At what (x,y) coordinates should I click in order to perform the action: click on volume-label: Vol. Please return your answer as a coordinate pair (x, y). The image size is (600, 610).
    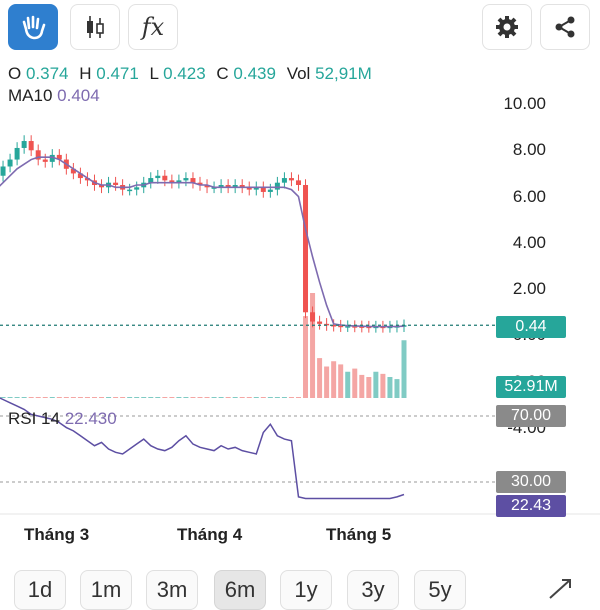
    Looking at the image, I should click on (298, 73).